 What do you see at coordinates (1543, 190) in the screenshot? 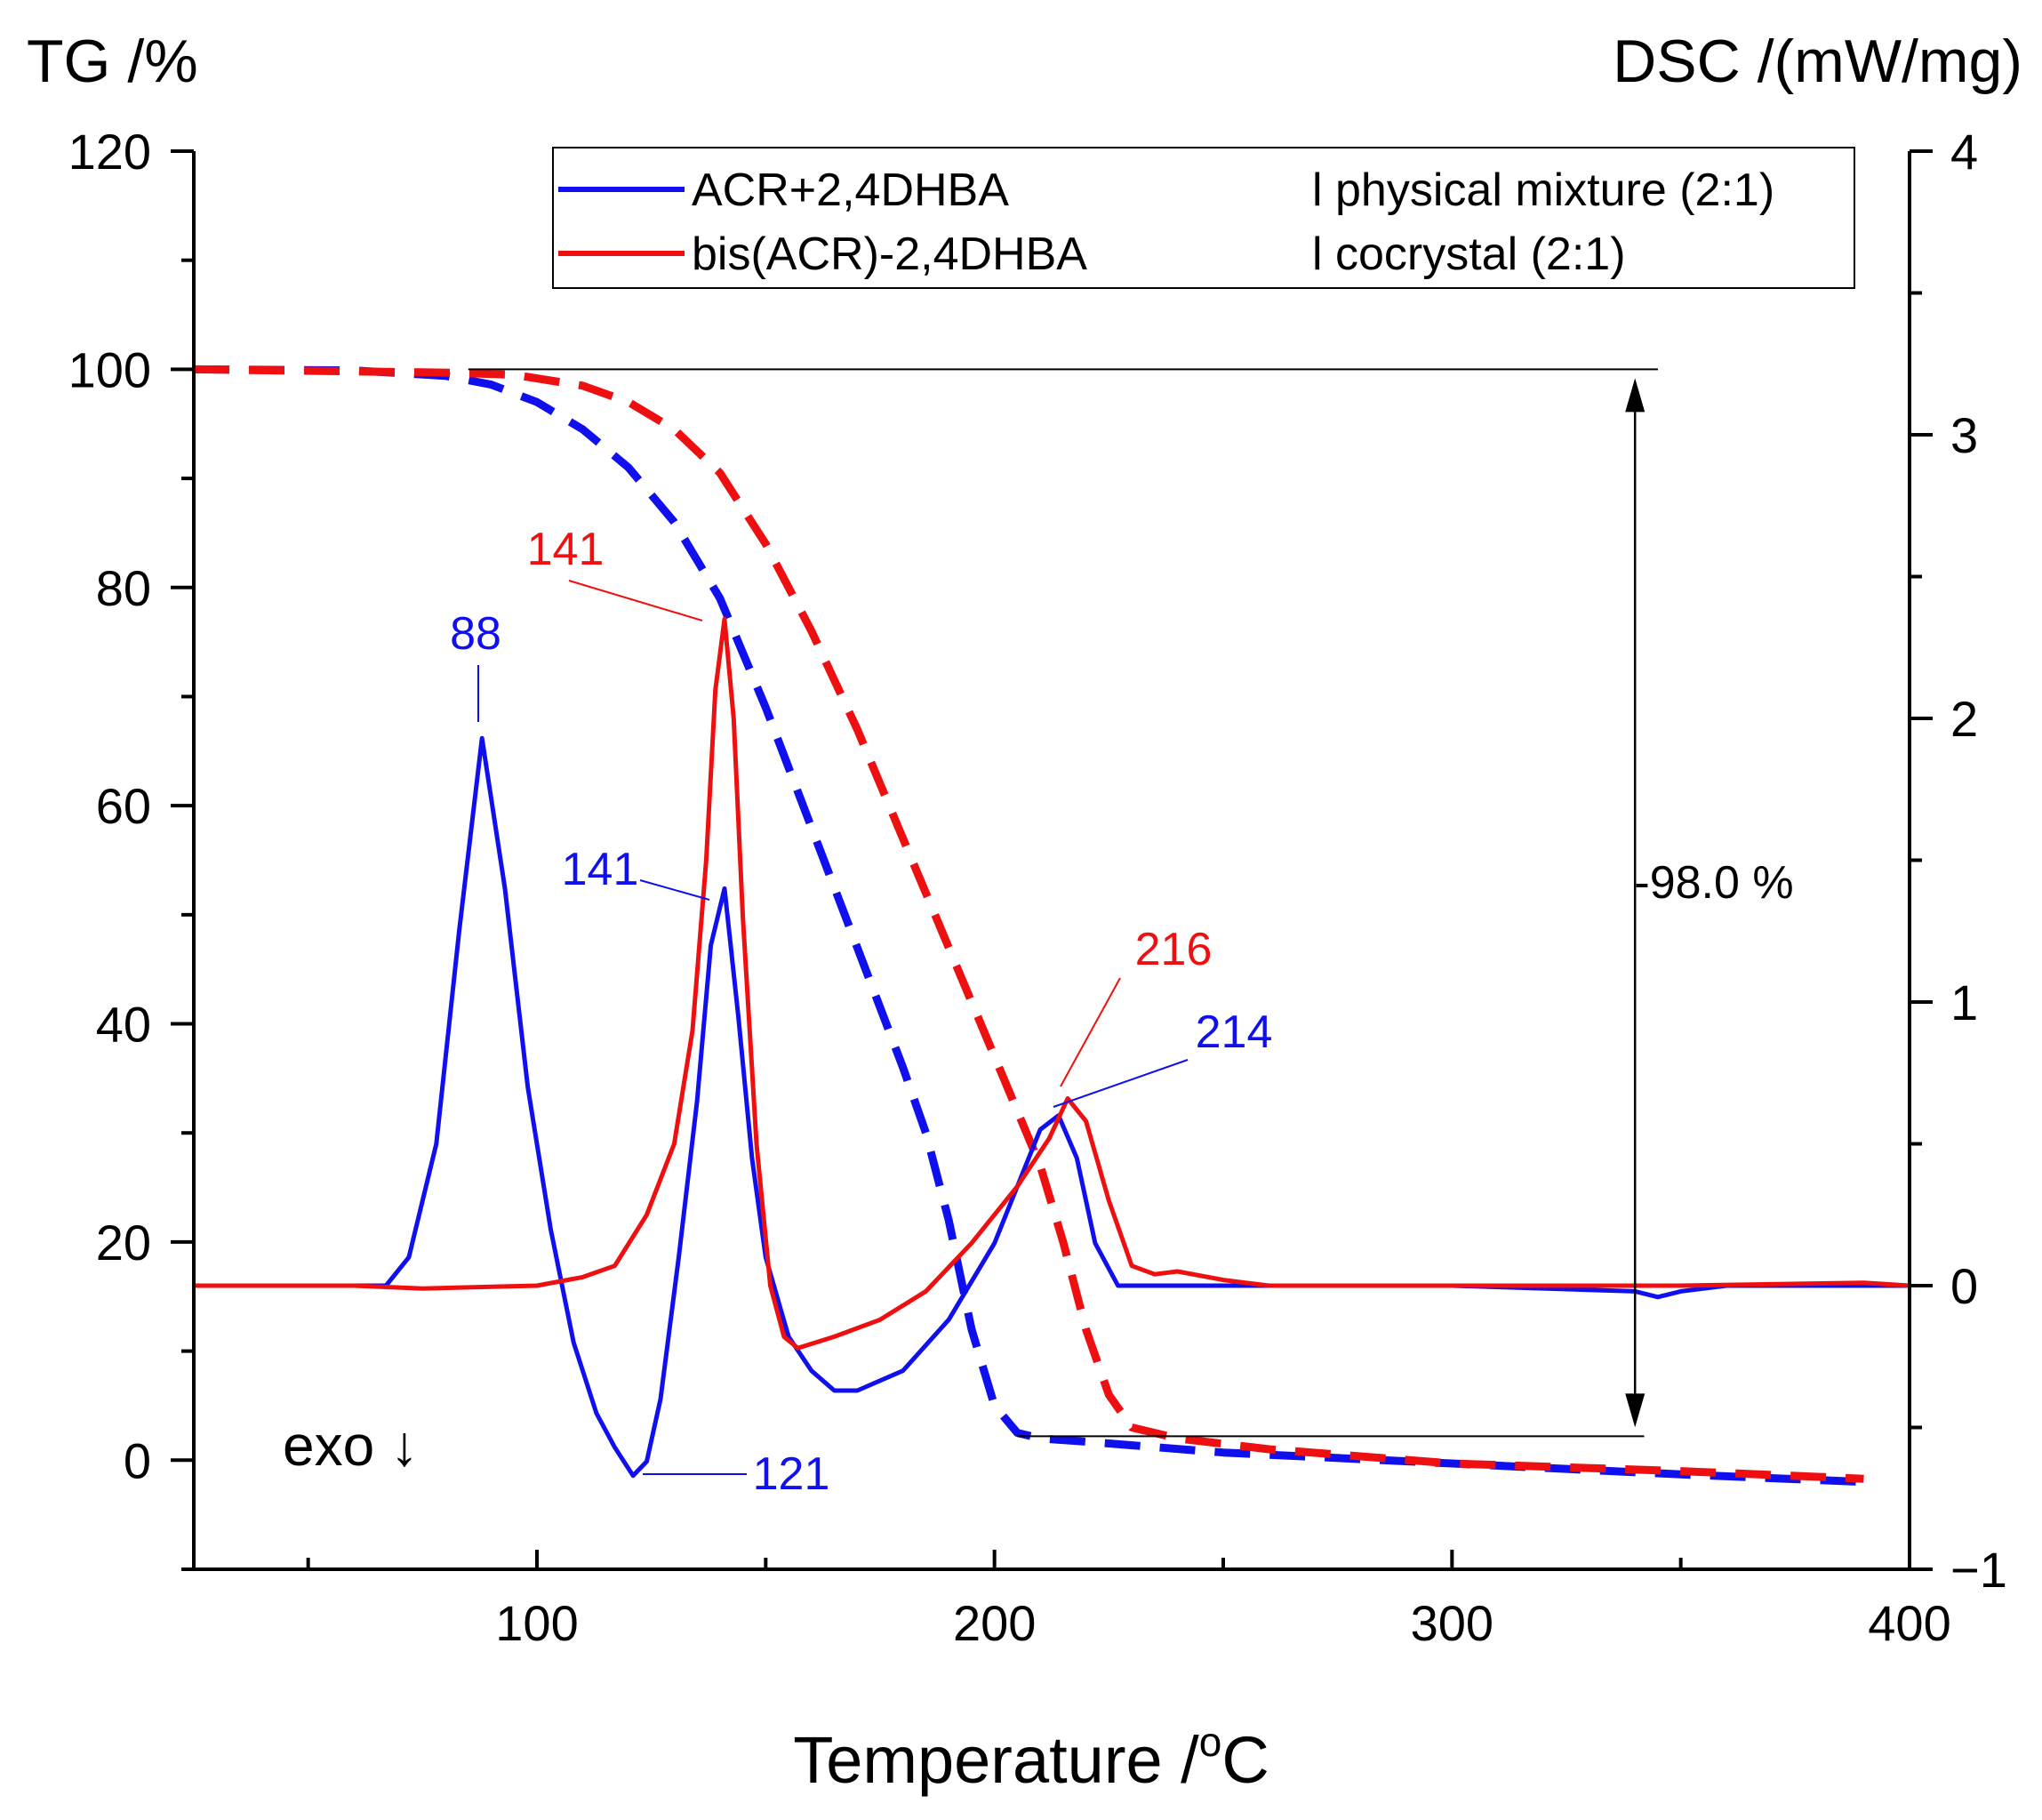
I see `legend-series-description: l physical mixture (2:1)` at bounding box center [1543, 190].